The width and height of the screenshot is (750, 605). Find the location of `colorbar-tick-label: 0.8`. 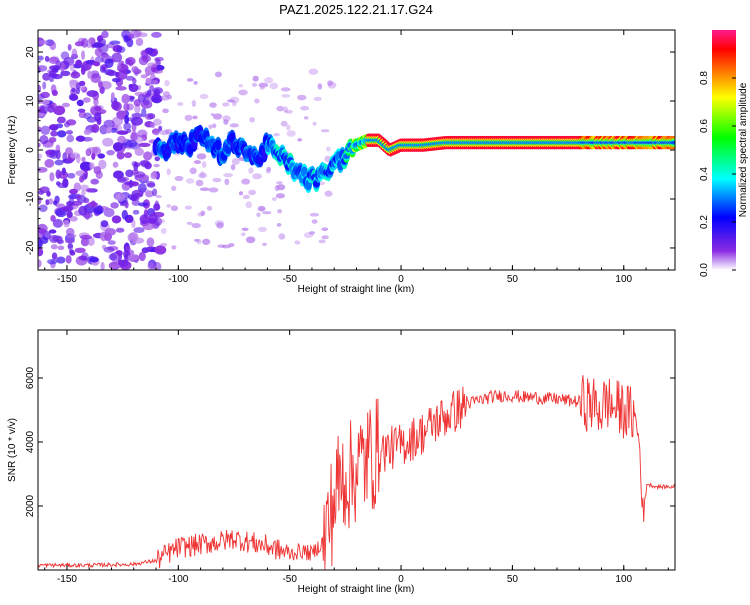

colorbar-tick-label: 0.8 is located at coordinates (704, 78).